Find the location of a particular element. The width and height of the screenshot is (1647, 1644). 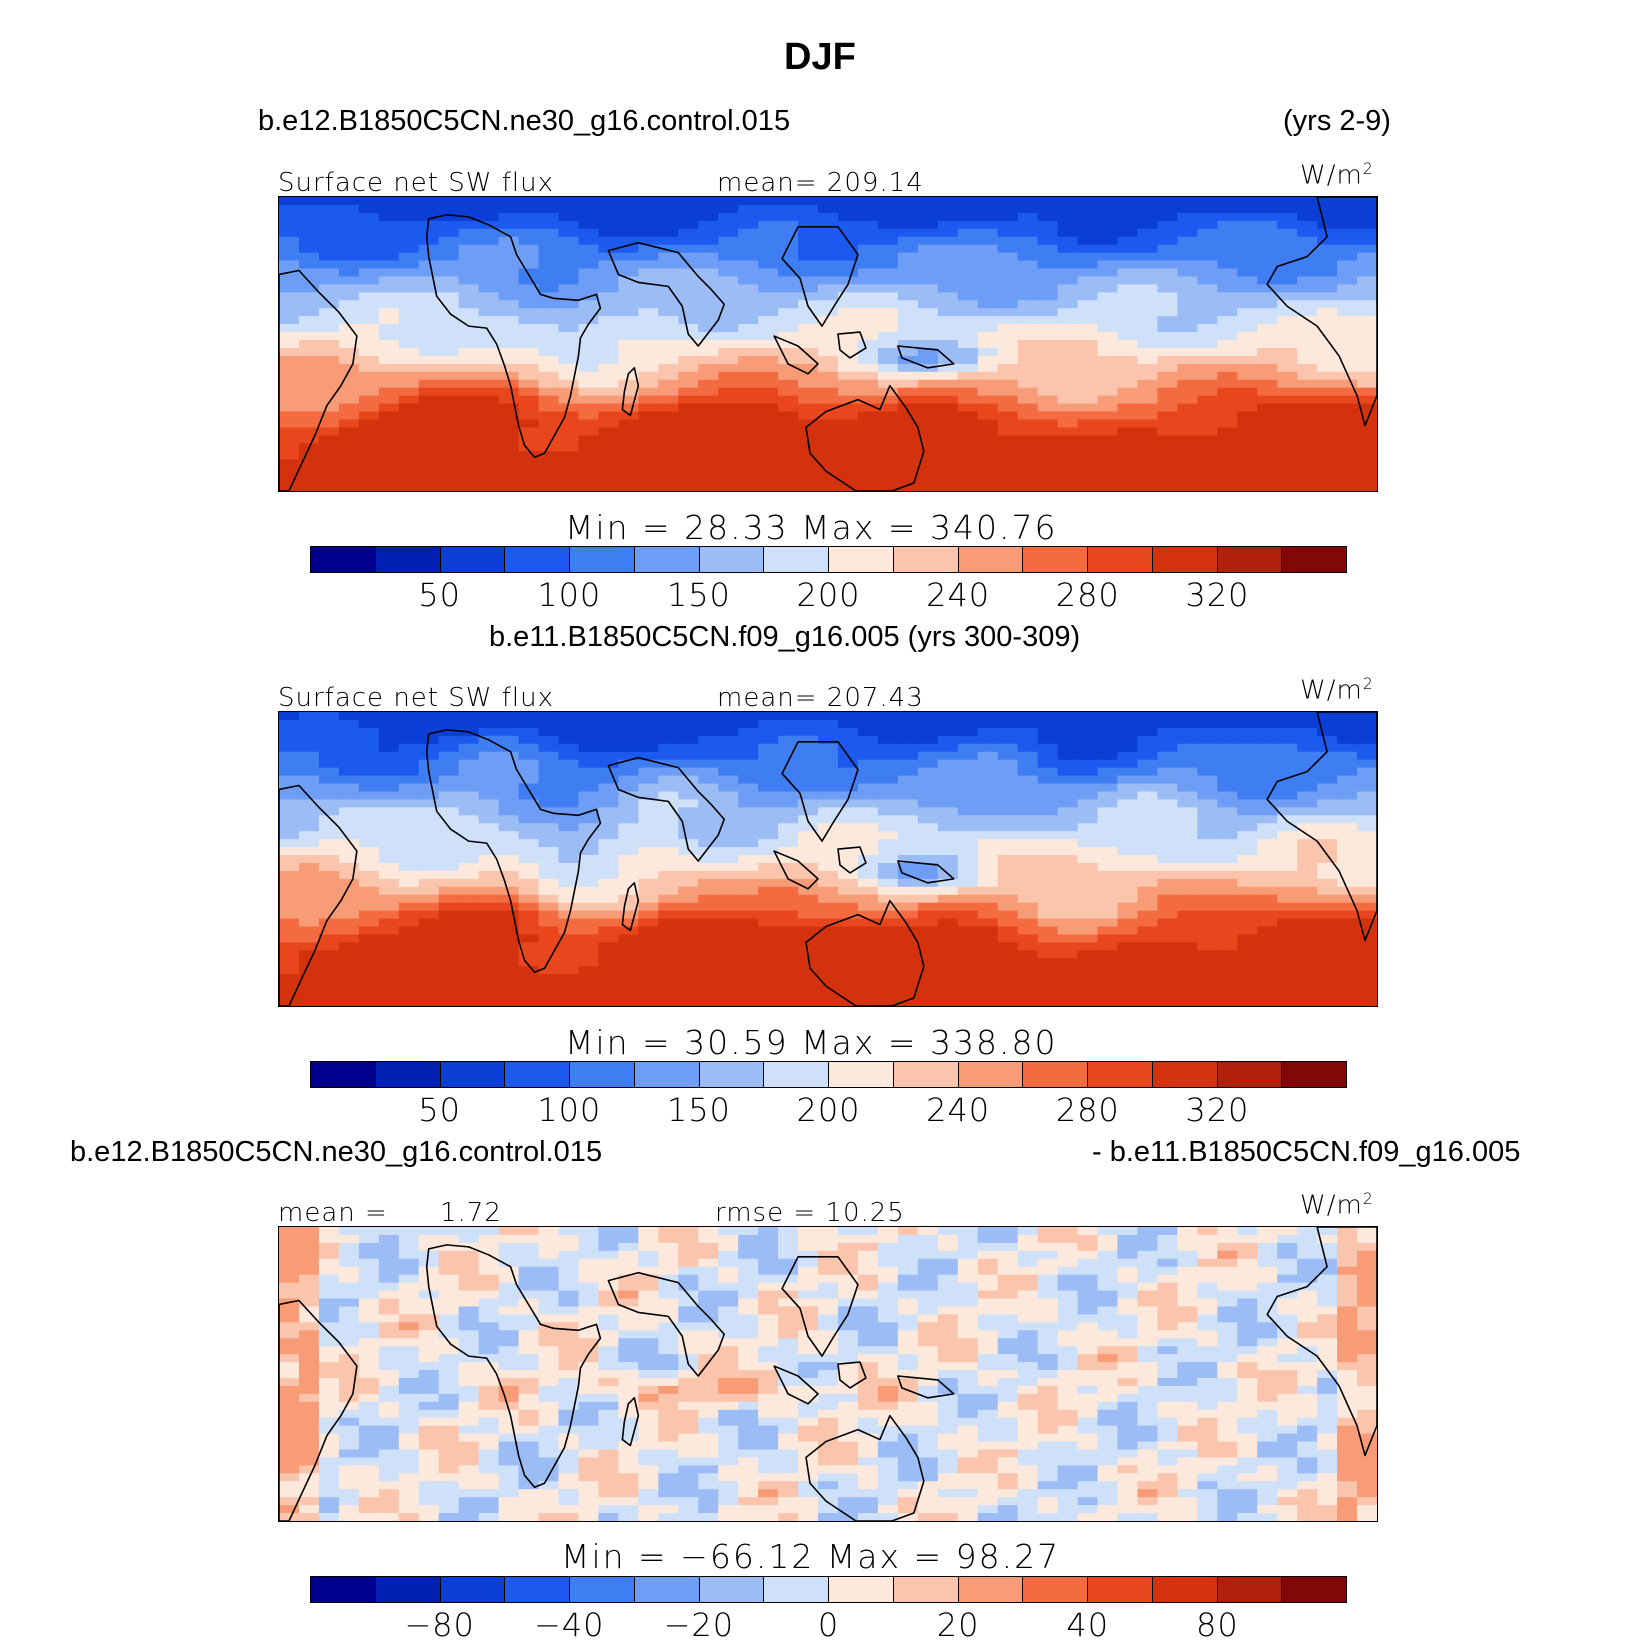

panel-2-minmax: Min = 30.59 Max = 338.80 is located at coordinates (811, 1042).